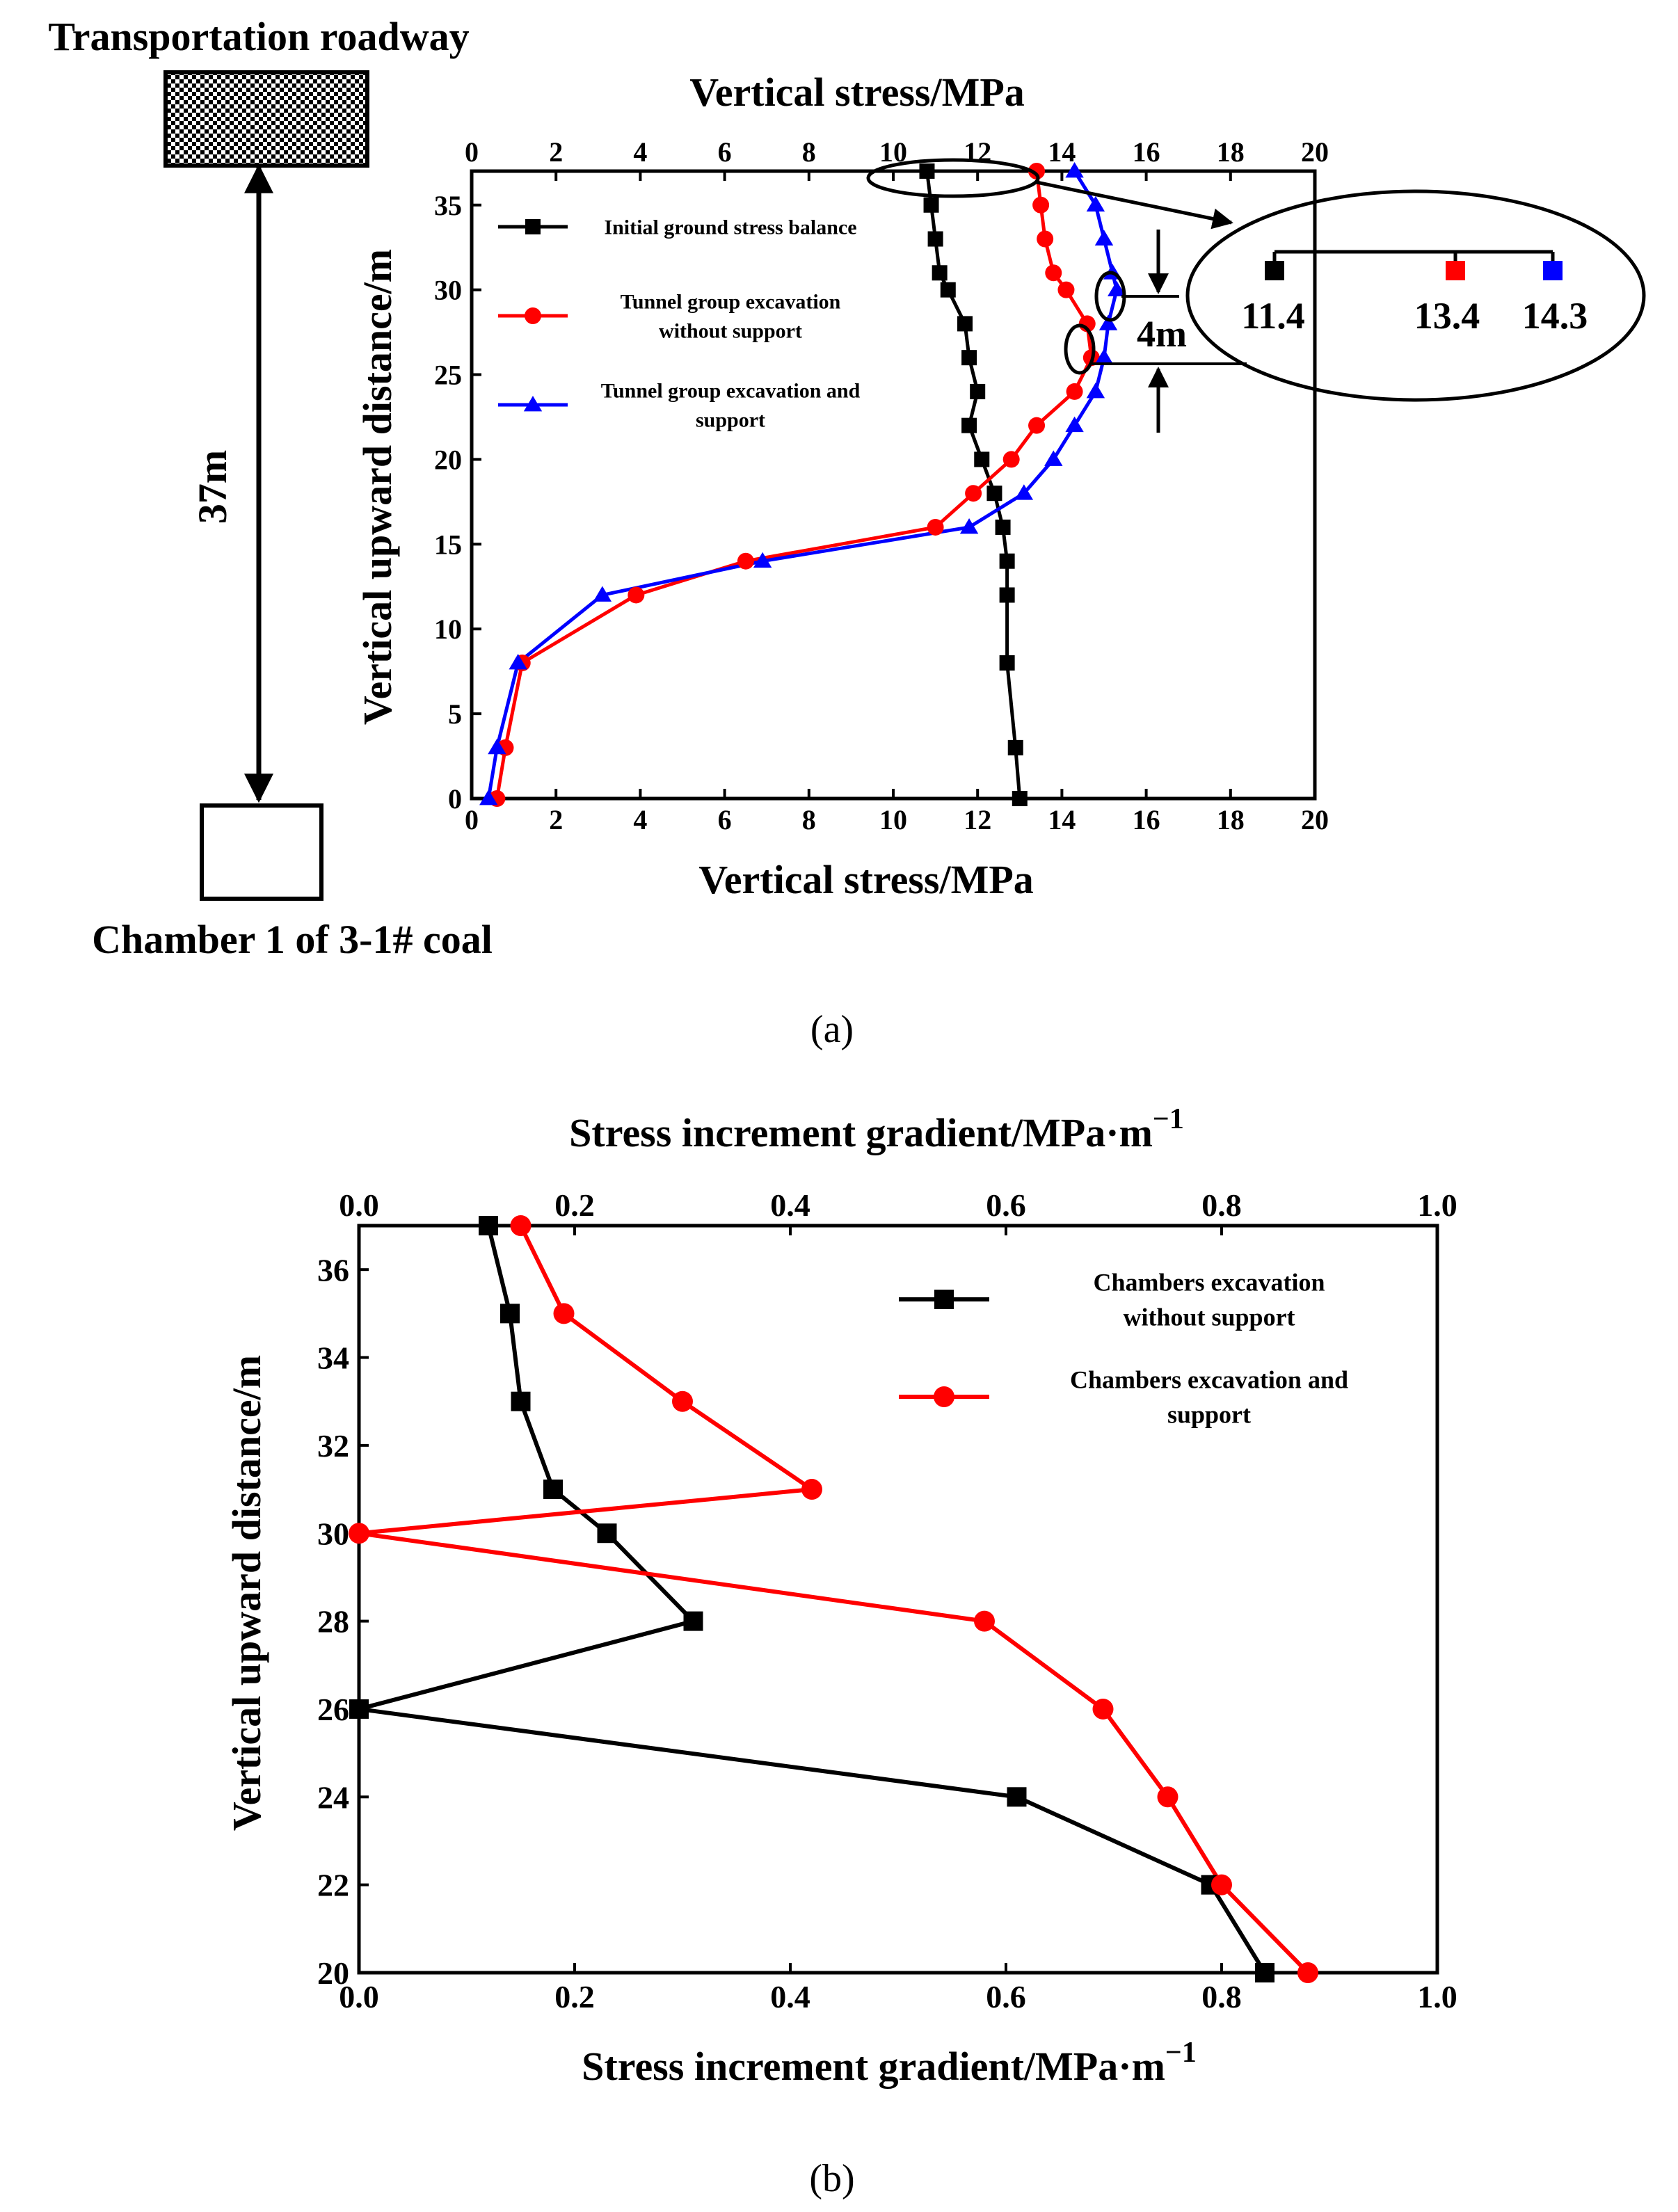 This screenshot has width=1678, height=2212. What do you see at coordinates (333, 1270) in the screenshot?
I see `y-tick-label: 36` at bounding box center [333, 1270].